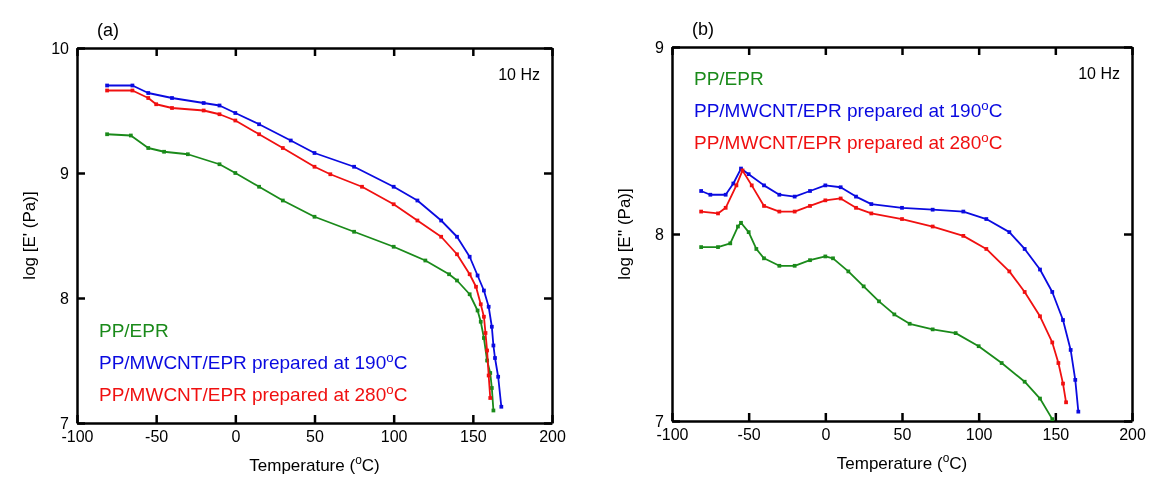 The image size is (1155, 490). What do you see at coordinates (826, 435) in the screenshot?
I see `x-tick-label: 0` at bounding box center [826, 435].